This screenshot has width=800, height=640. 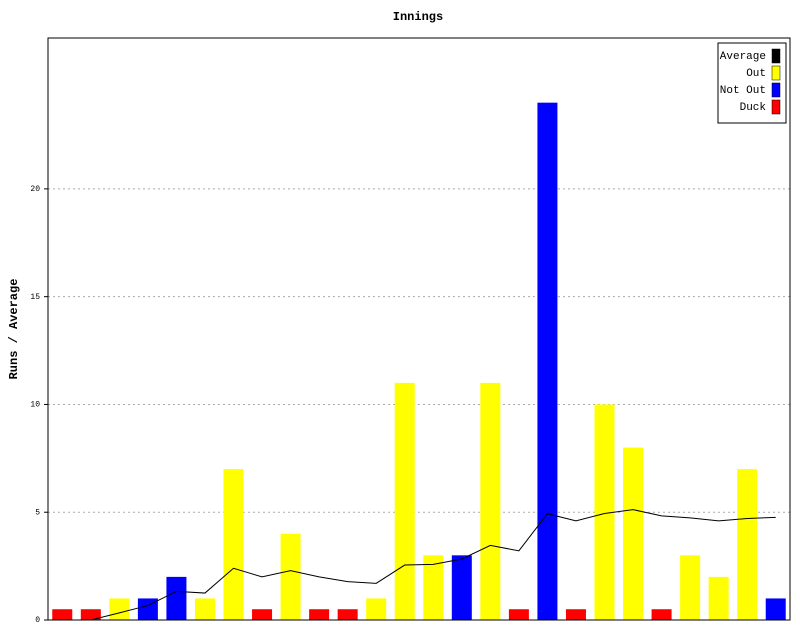 What do you see at coordinates (37, 512) in the screenshot?
I see `y-tick-label: 5` at bounding box center [37, 512].